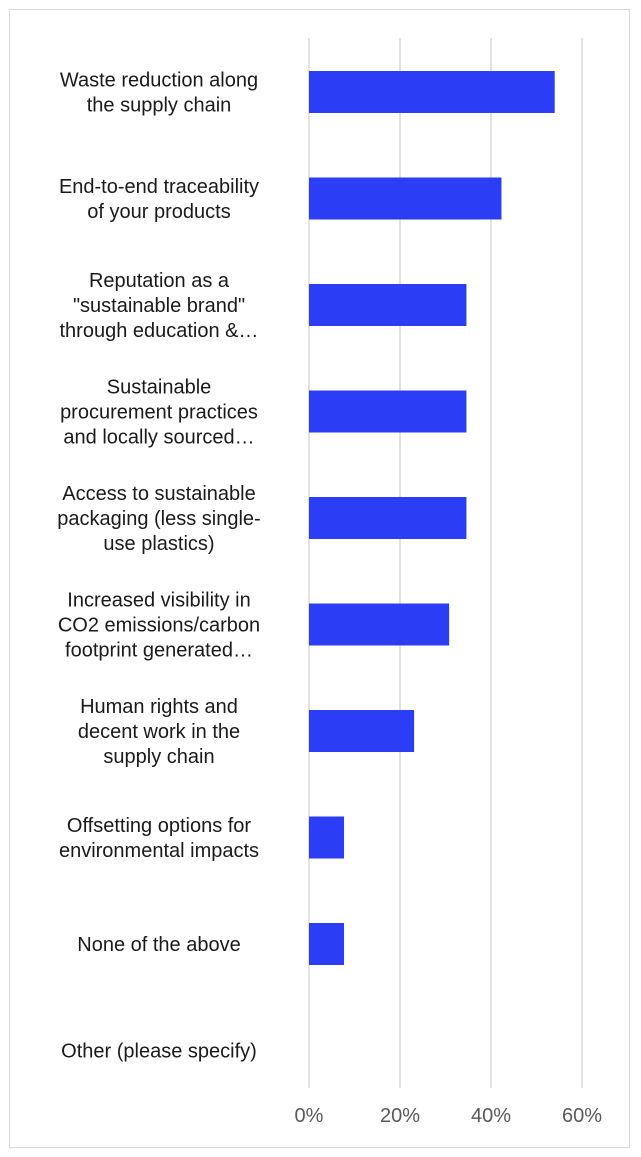  Describe the element at coordinates (158, 757) in the screenshot. I see `category-label-line: supply chain` at that location.